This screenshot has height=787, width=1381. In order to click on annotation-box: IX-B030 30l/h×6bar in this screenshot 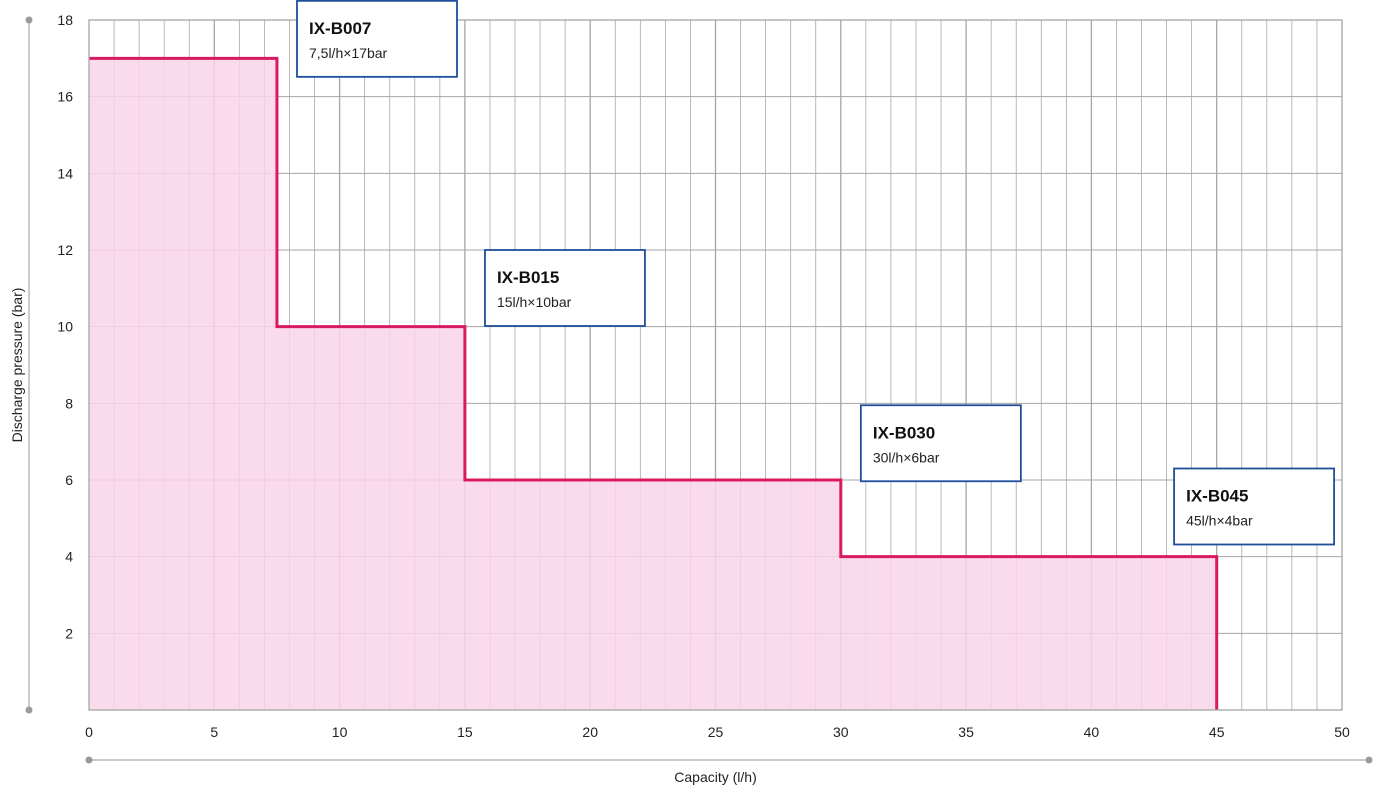, I will do `click(940, 443)`.